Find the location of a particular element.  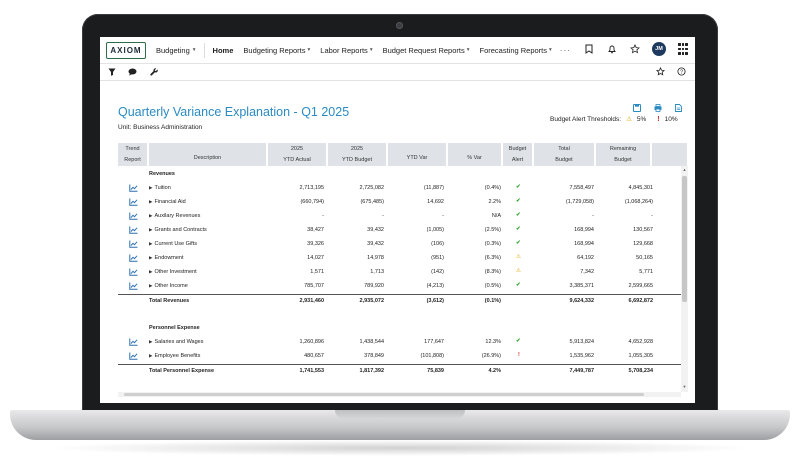

column-header-line2: Alert is located at coordinates (517, 159).